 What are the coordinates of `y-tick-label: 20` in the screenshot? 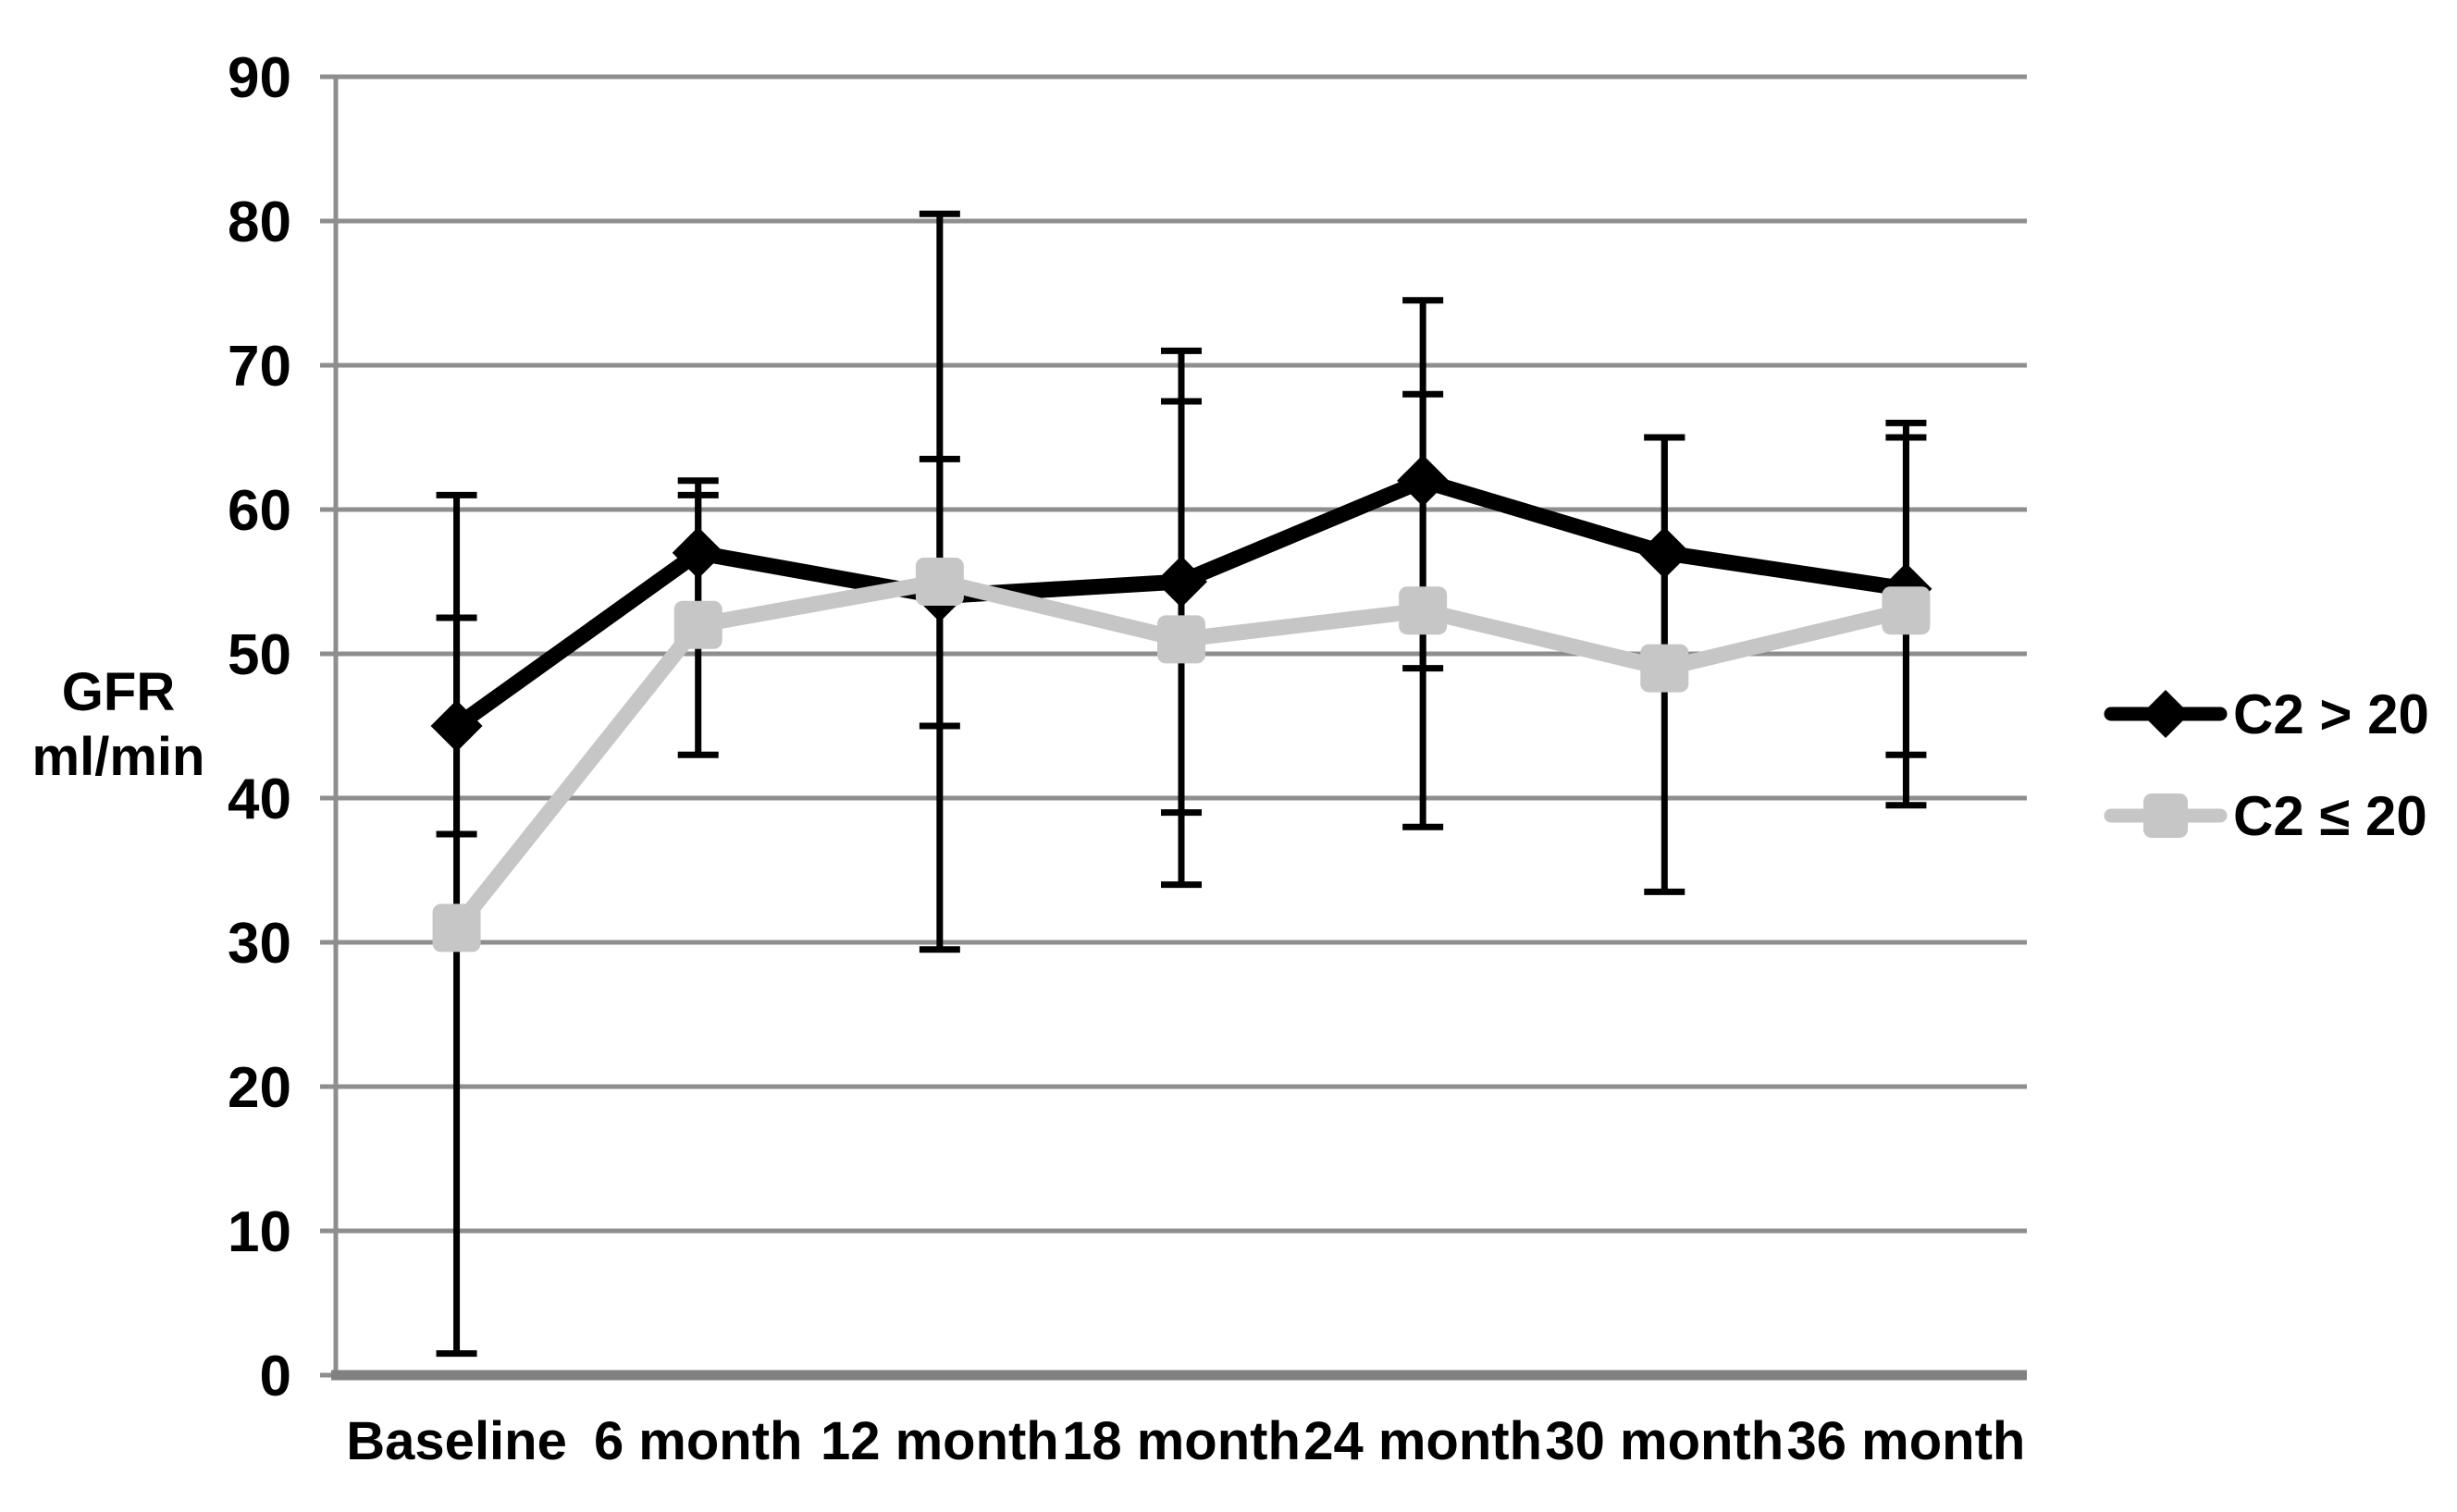 It's located at (259, 1088).